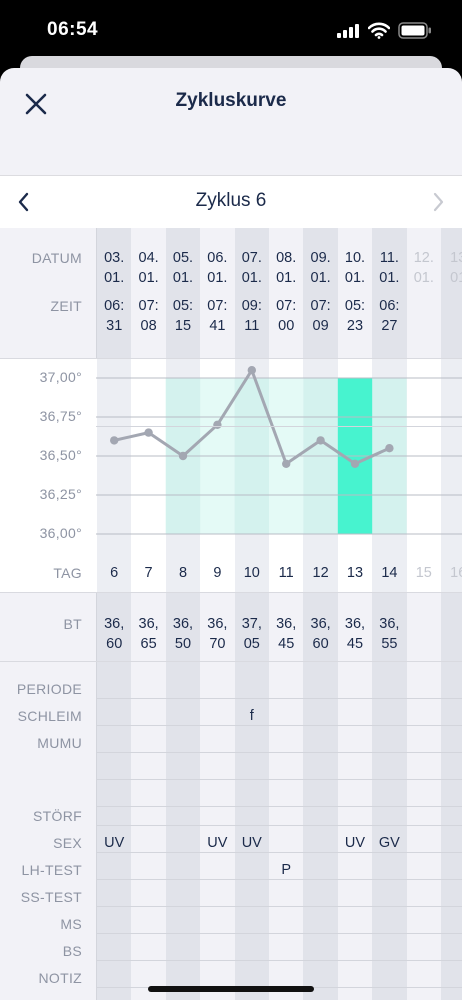 Image resolution: width=462 pixels, height=1000 pixels. I want to click on label-notiz: NOTIZ, so click(60, 978).